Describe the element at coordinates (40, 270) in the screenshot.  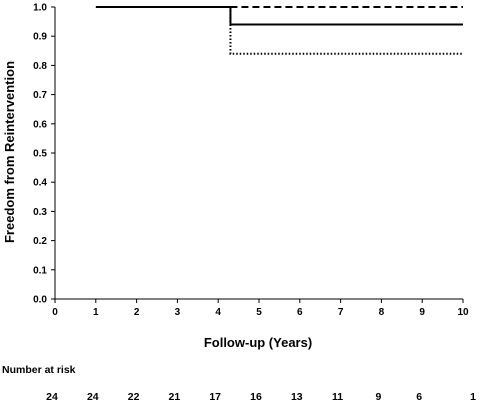
I see `y-tick-label: 0.1` at that location.